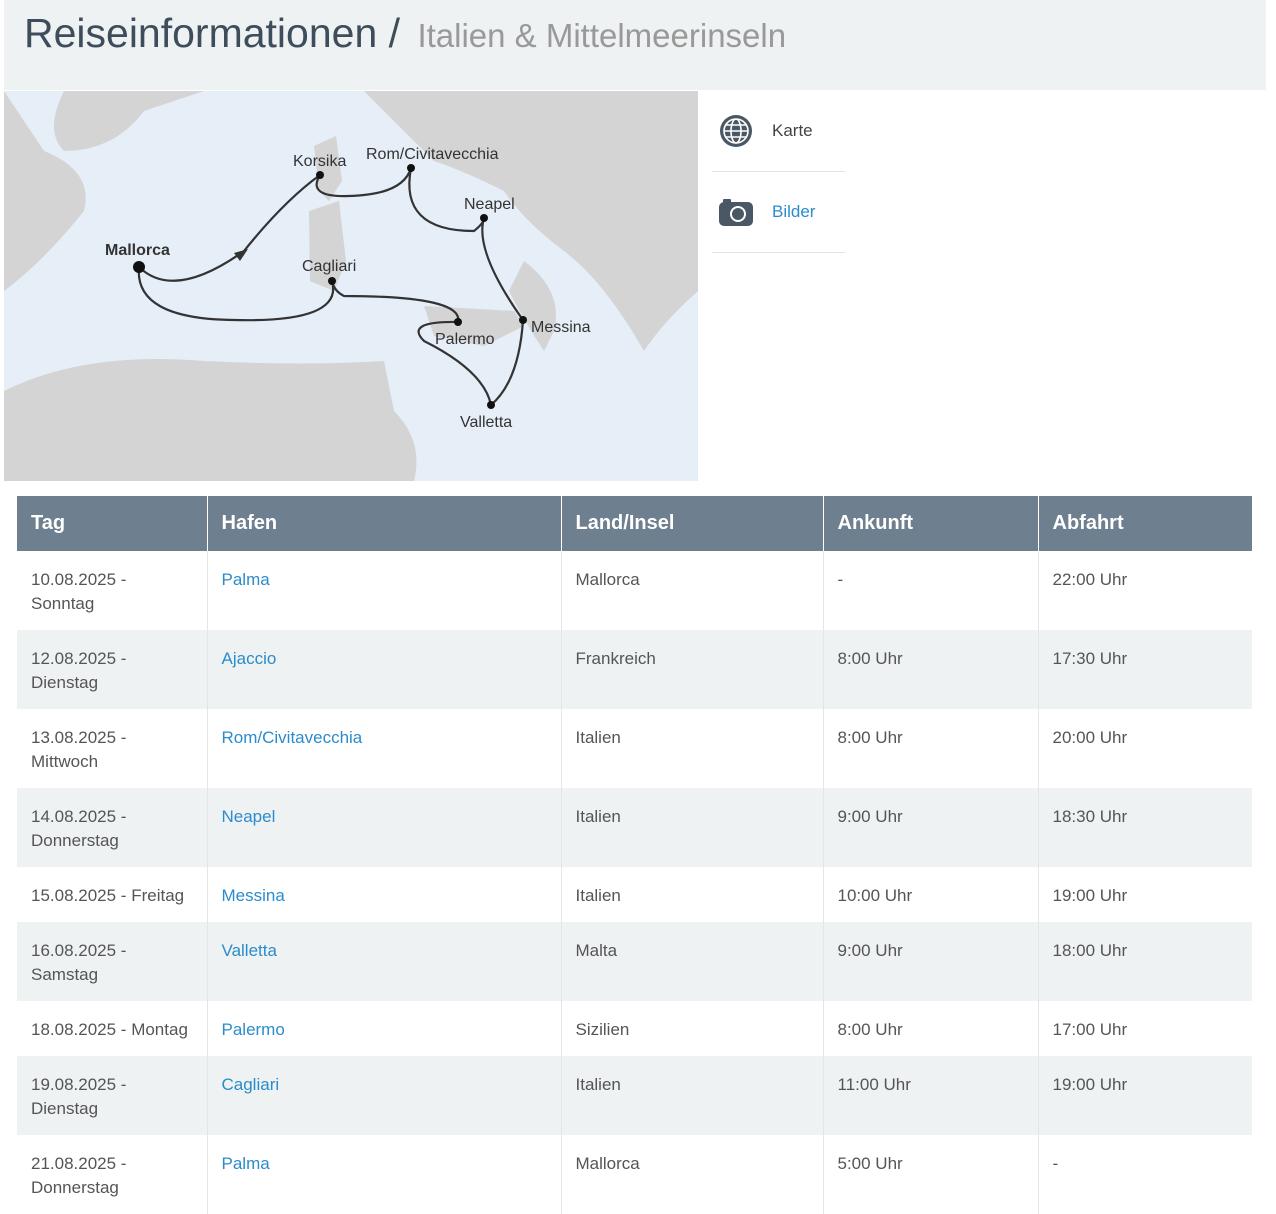  I want to click on media-links: Karte Bilder, so click(778, 172).